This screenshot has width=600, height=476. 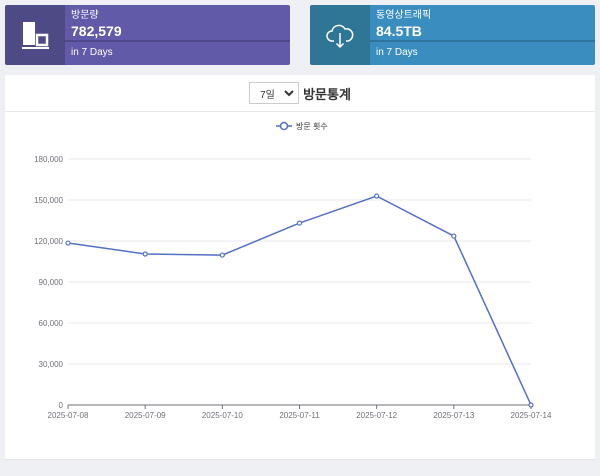 I want to click on y-tick-label: 30,000, so click(x=51, y=364).